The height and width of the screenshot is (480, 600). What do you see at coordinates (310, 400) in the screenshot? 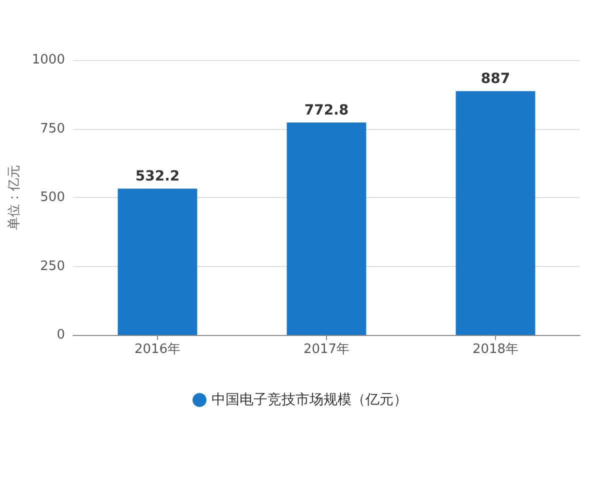
I see `legend-label: 中国电子竞技市场规模（亿元）` at bounding box center [310, 400].